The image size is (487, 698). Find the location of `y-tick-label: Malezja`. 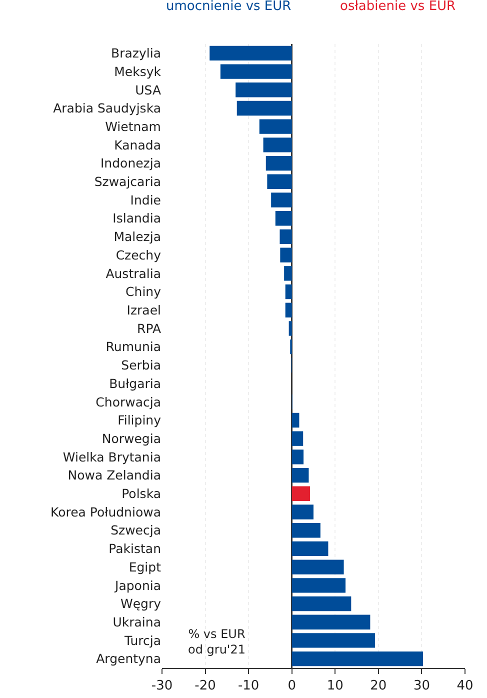

y-tick-label: Malezja is located at coordinates (137, 236).